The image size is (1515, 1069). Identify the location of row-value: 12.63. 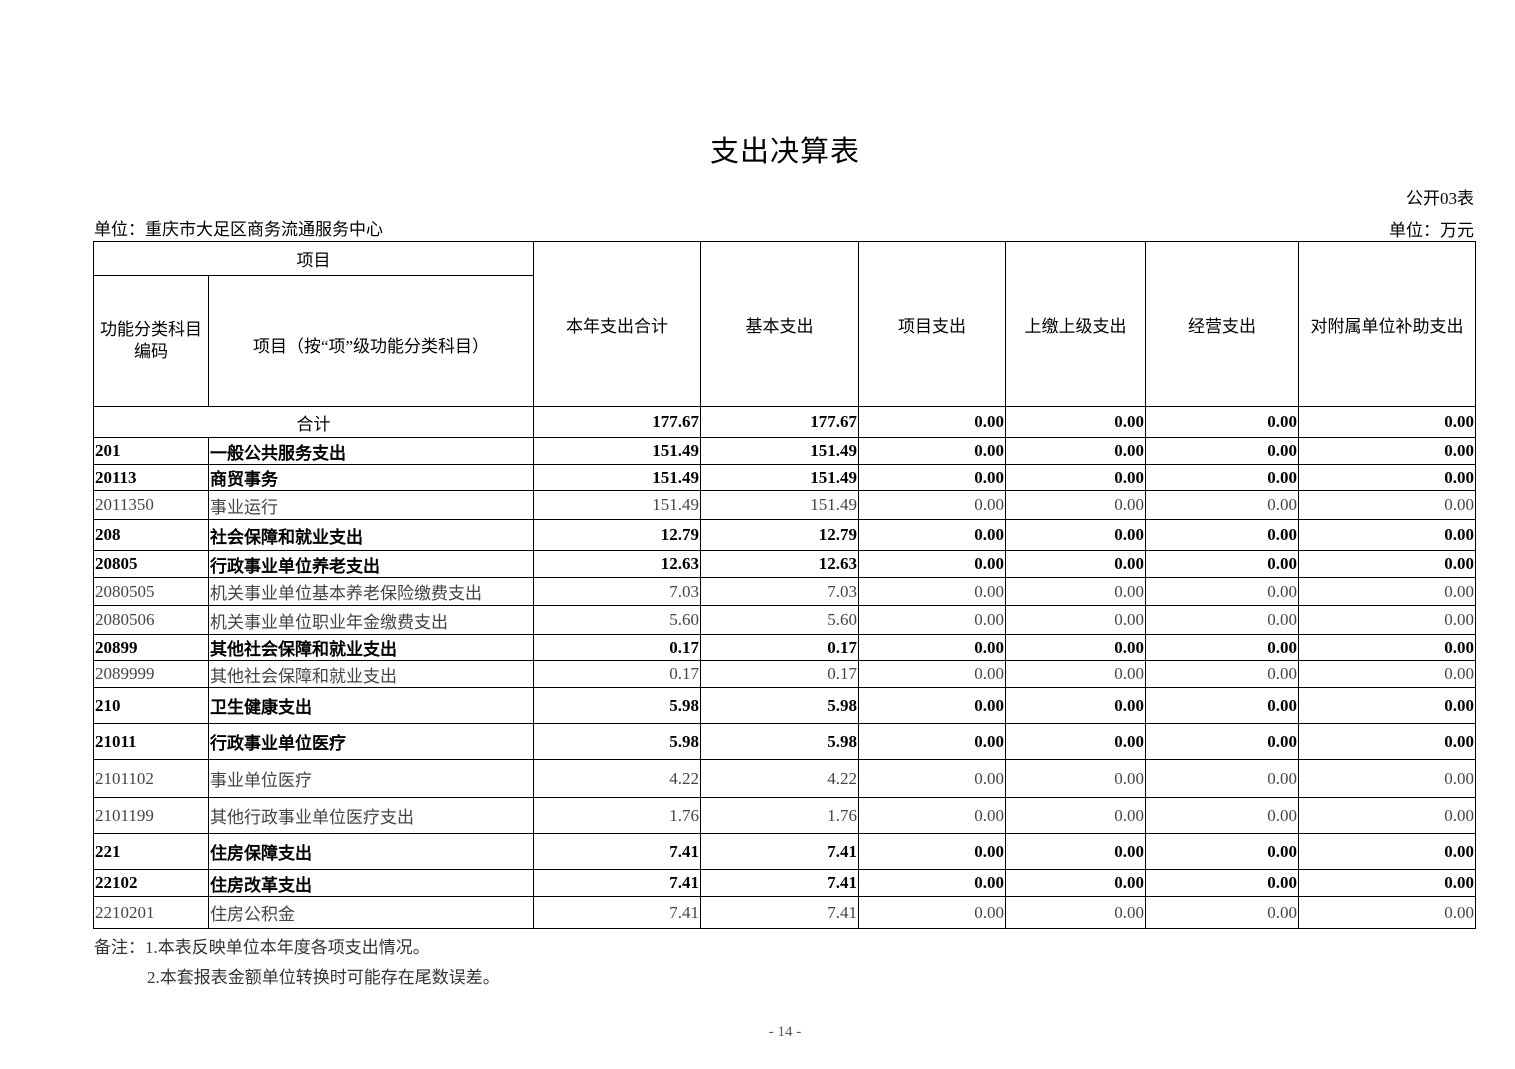
(779, 564).